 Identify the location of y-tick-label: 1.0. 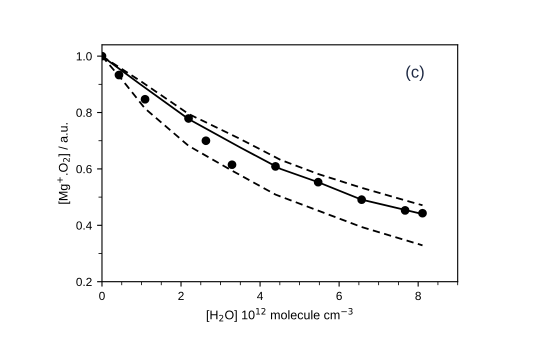
(84, 56).